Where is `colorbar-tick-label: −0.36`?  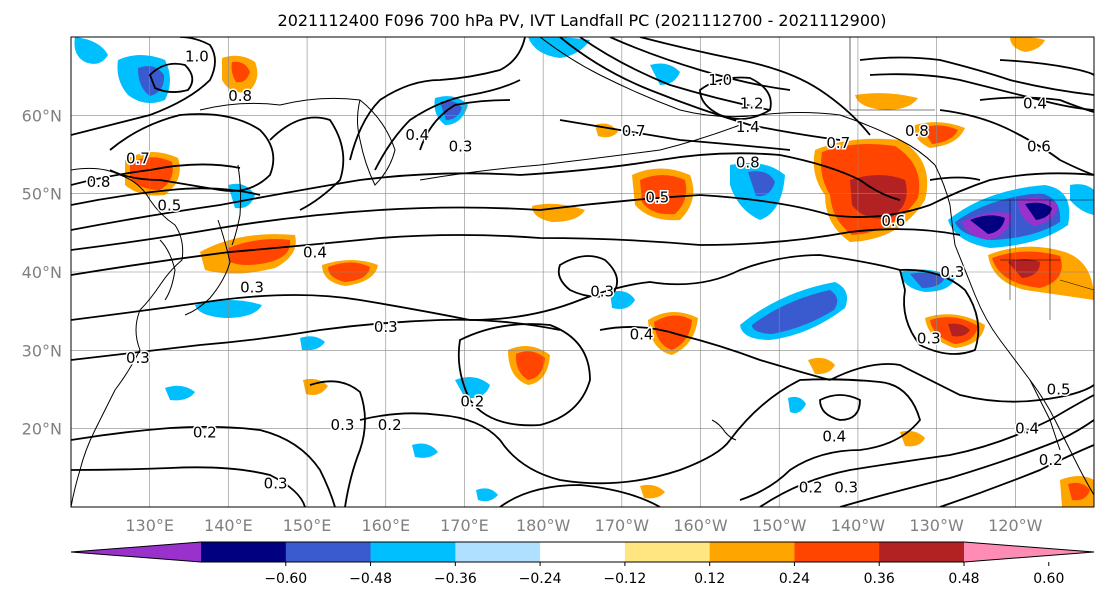 colorbar-tick-label: −0.36 is located at coordinates (455, 579).